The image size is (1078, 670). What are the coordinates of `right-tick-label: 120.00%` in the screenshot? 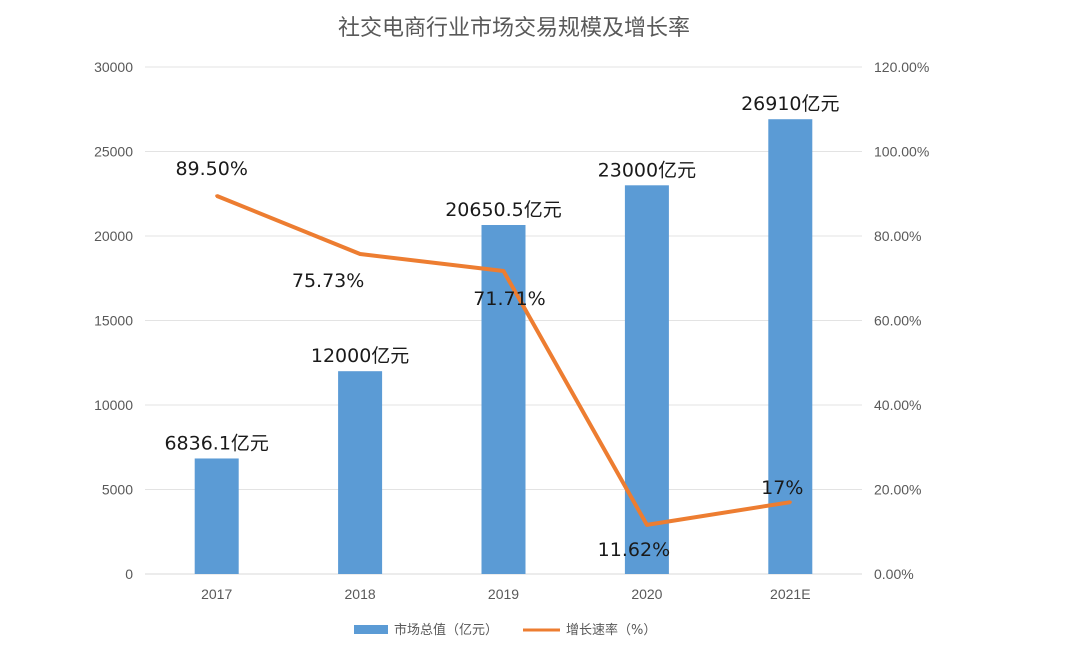 It's located at (901, 67).